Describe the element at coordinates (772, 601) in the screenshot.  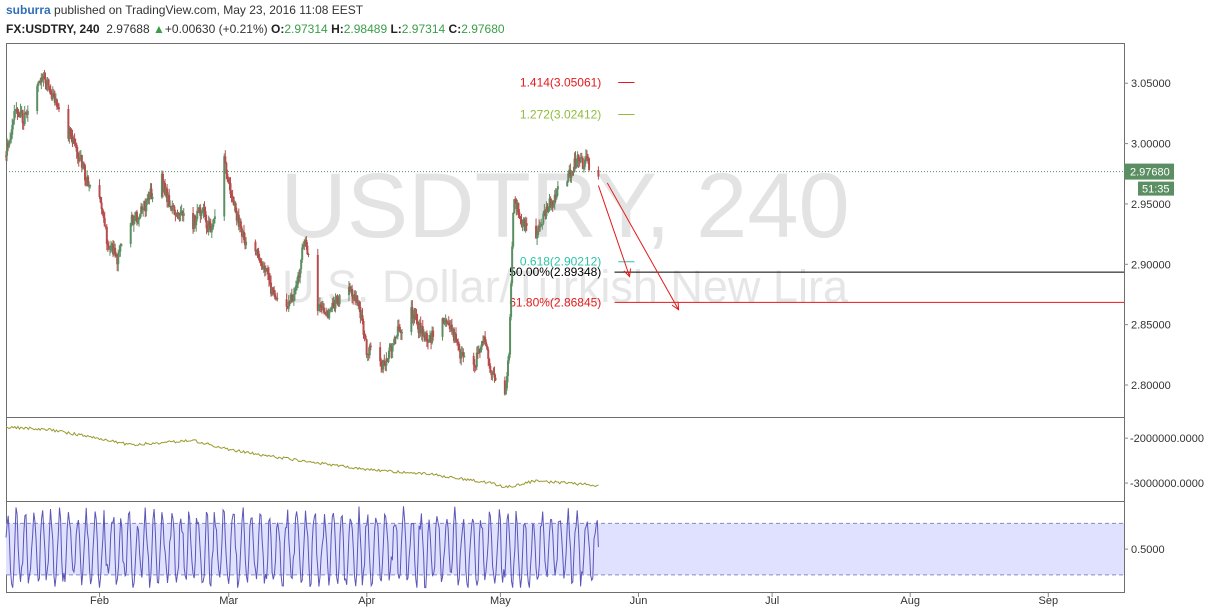
I see `x-tick-label-jul: Jul` at that location.